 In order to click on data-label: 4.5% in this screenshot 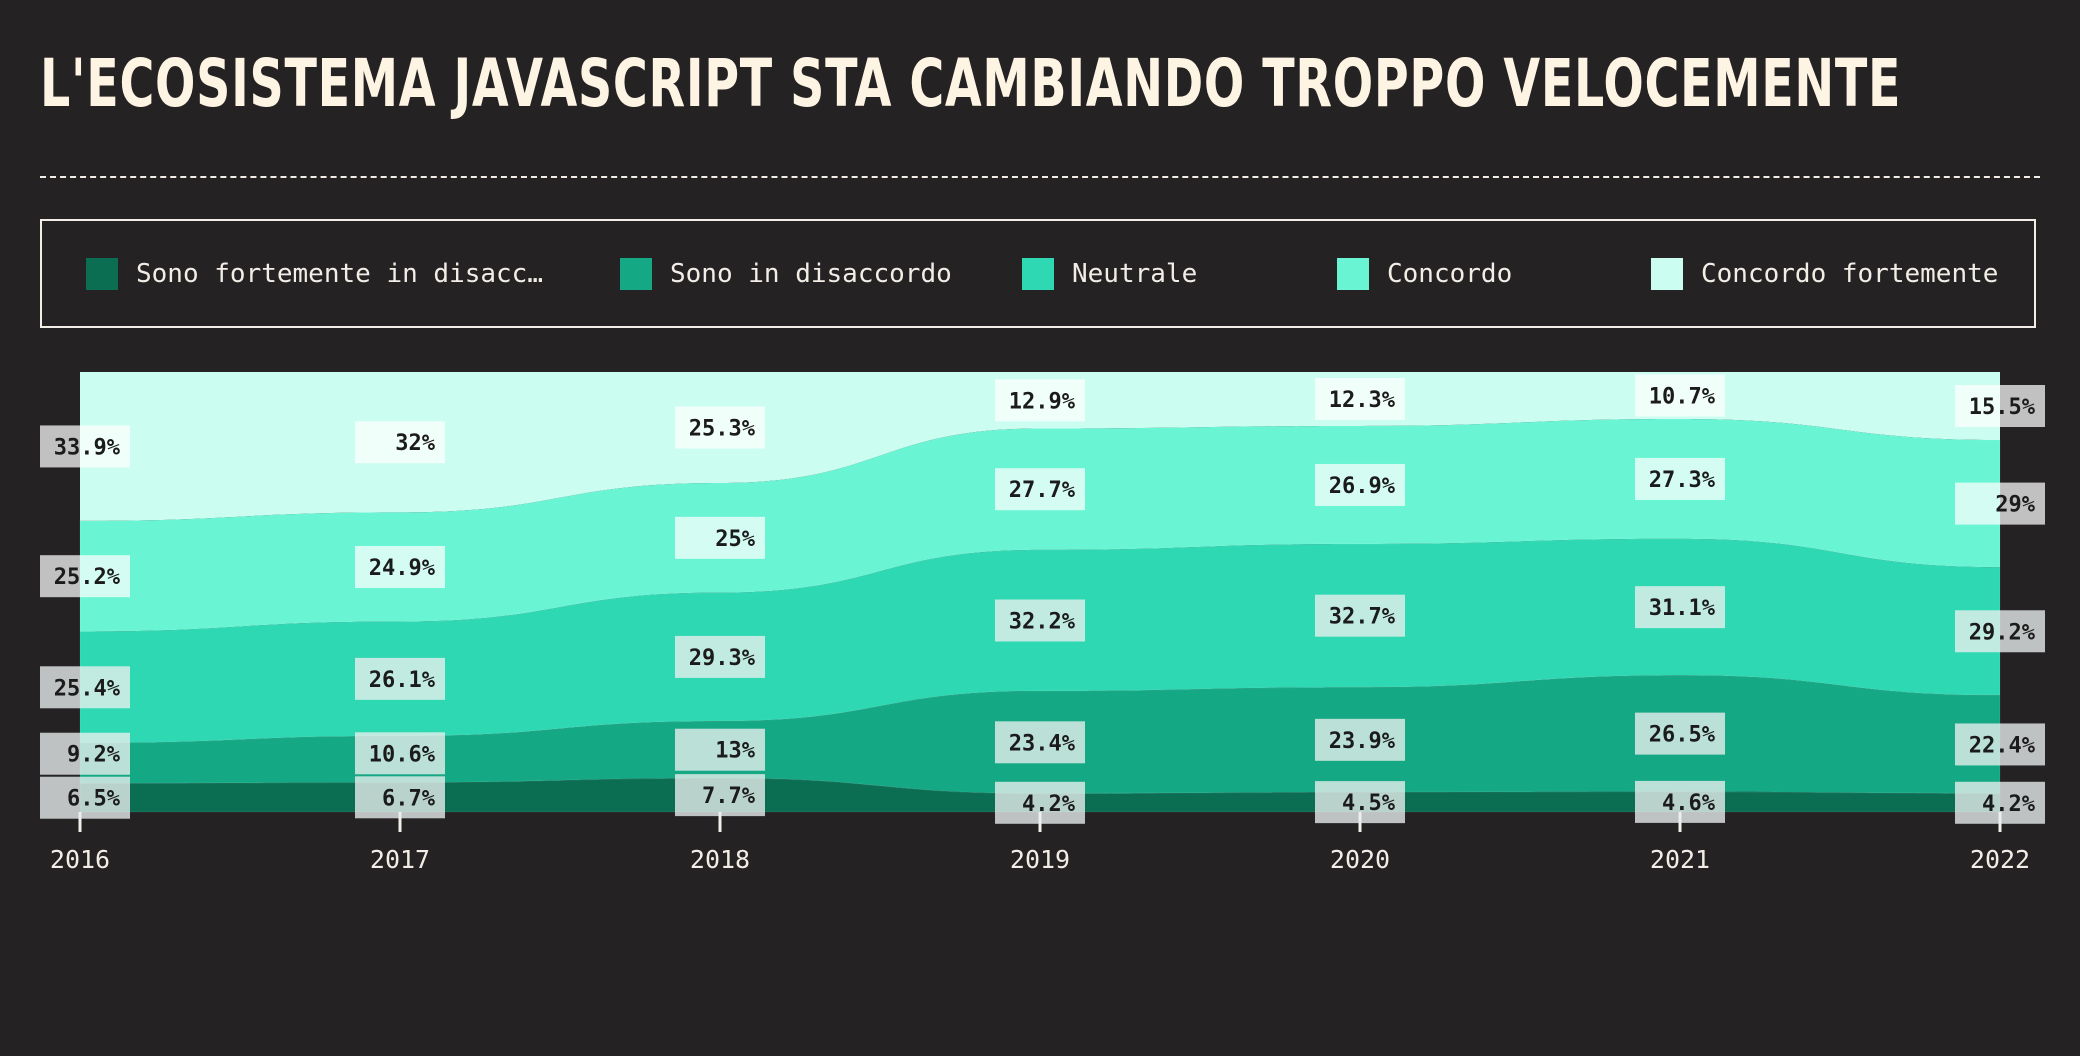, I will do `click(1369, 803)`.